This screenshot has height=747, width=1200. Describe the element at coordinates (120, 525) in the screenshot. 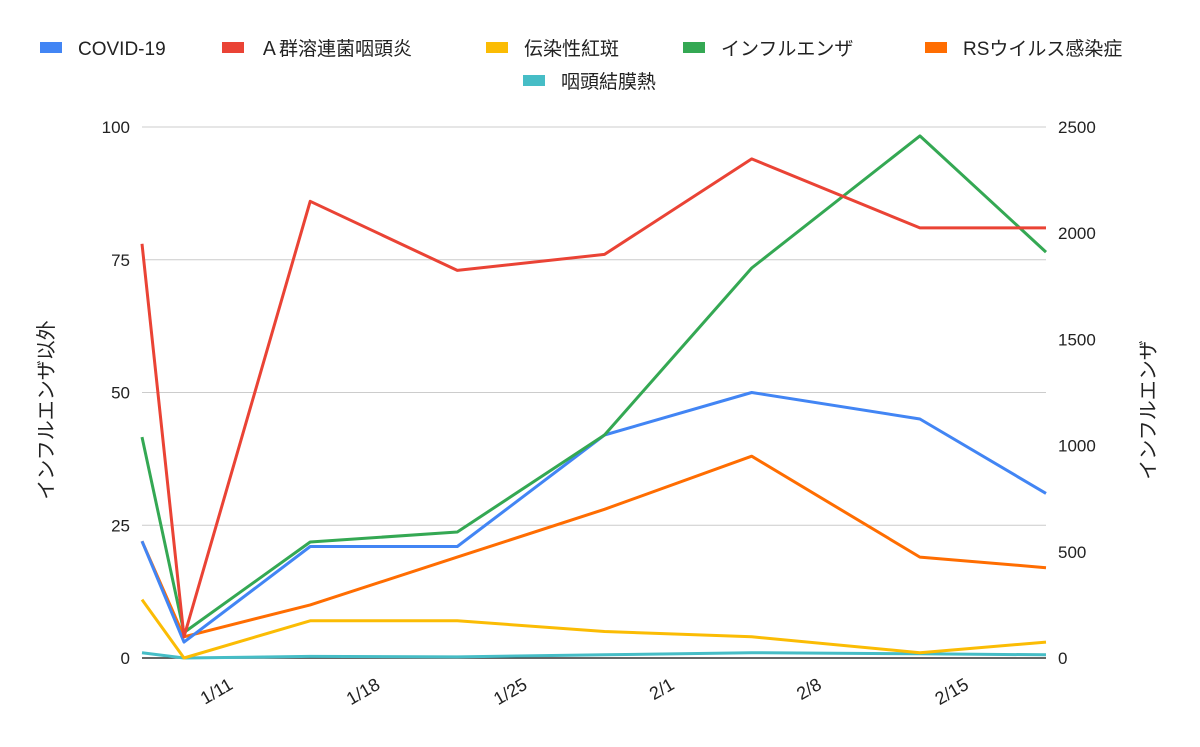

I see `left-tick-label: 25` at that location.